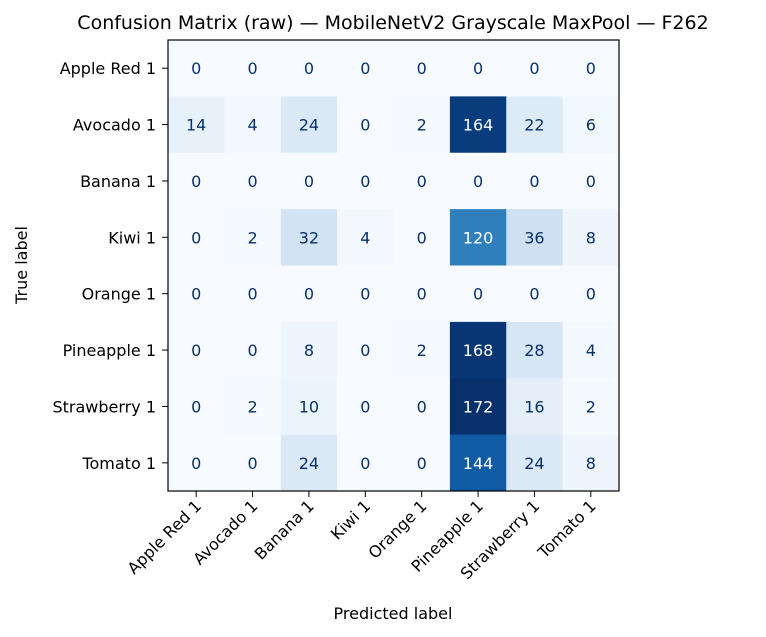 Image resolution: width=766 pixels, height=637 pixels. I want to click on y-tick-label: Banana 1, so click(118, 181).